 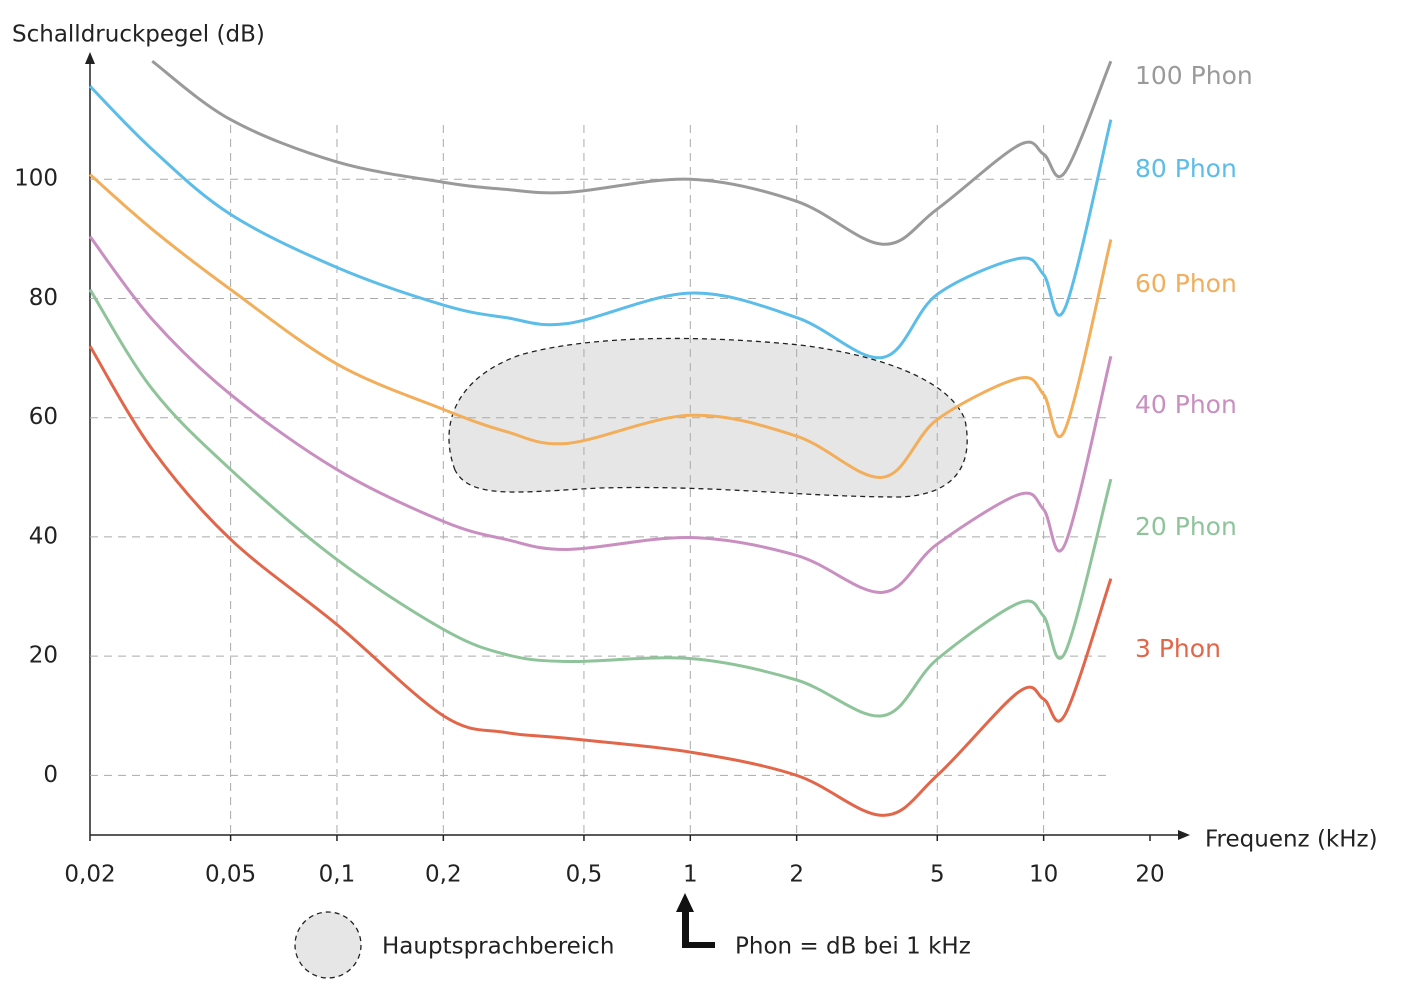 What do you see at coordinates (337, 875) in the screenshot?
I see `x-tick-label: 0,1` at bounding box center [337, 875].